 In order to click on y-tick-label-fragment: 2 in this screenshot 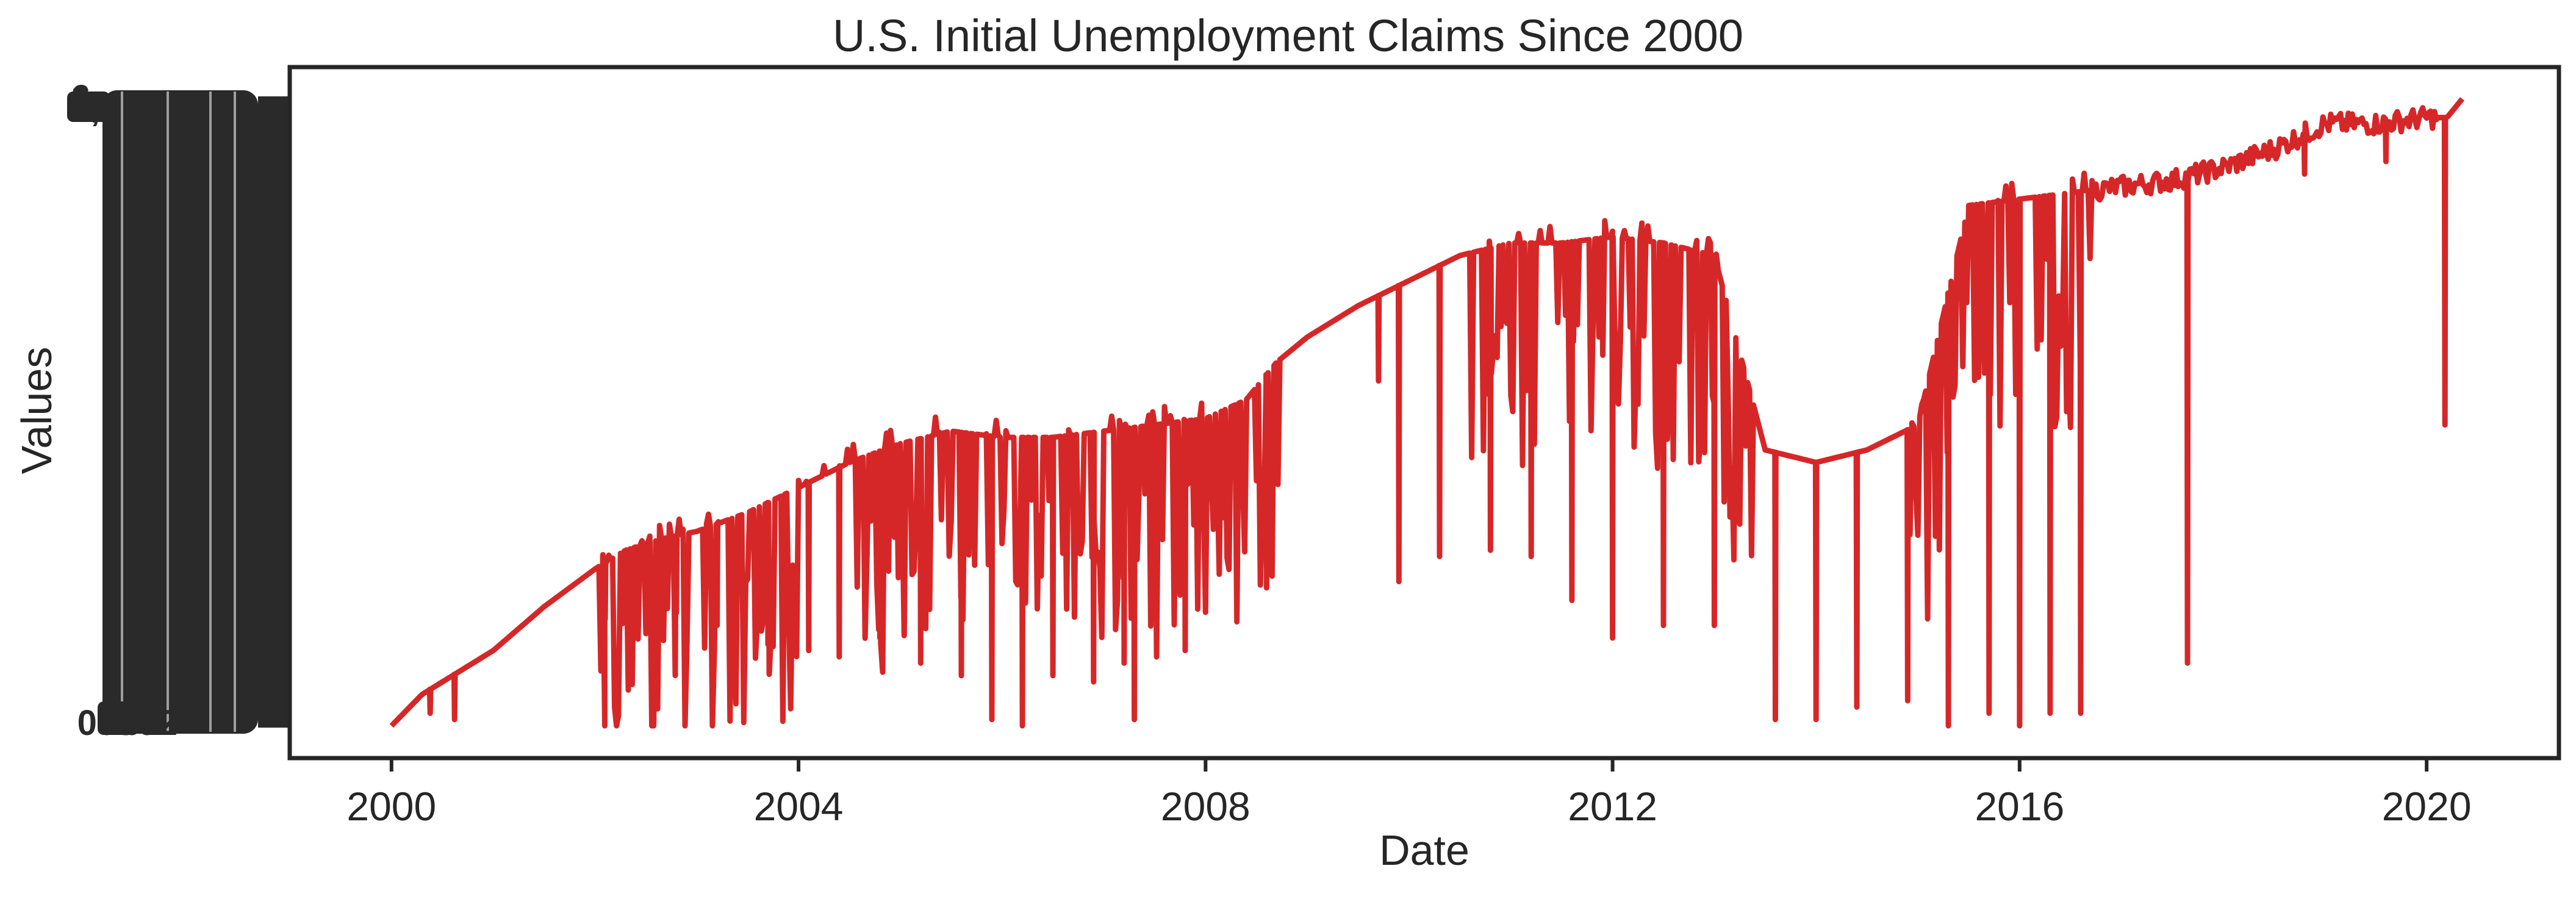, I will do `click(168, 723)`.